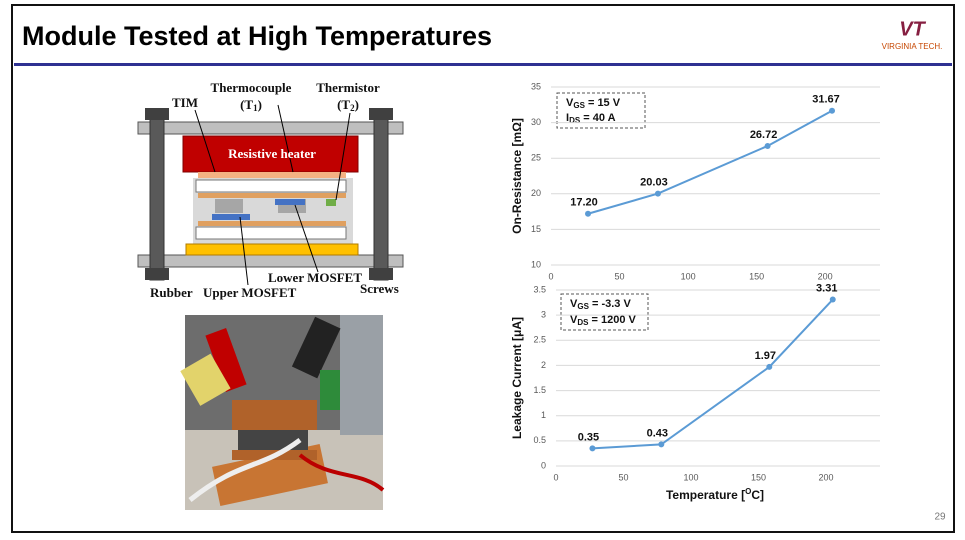  Describe the element at coordinates (912, 46) in the screenshot. I see `logo-text: VIRGINIA TECH.` at that location.